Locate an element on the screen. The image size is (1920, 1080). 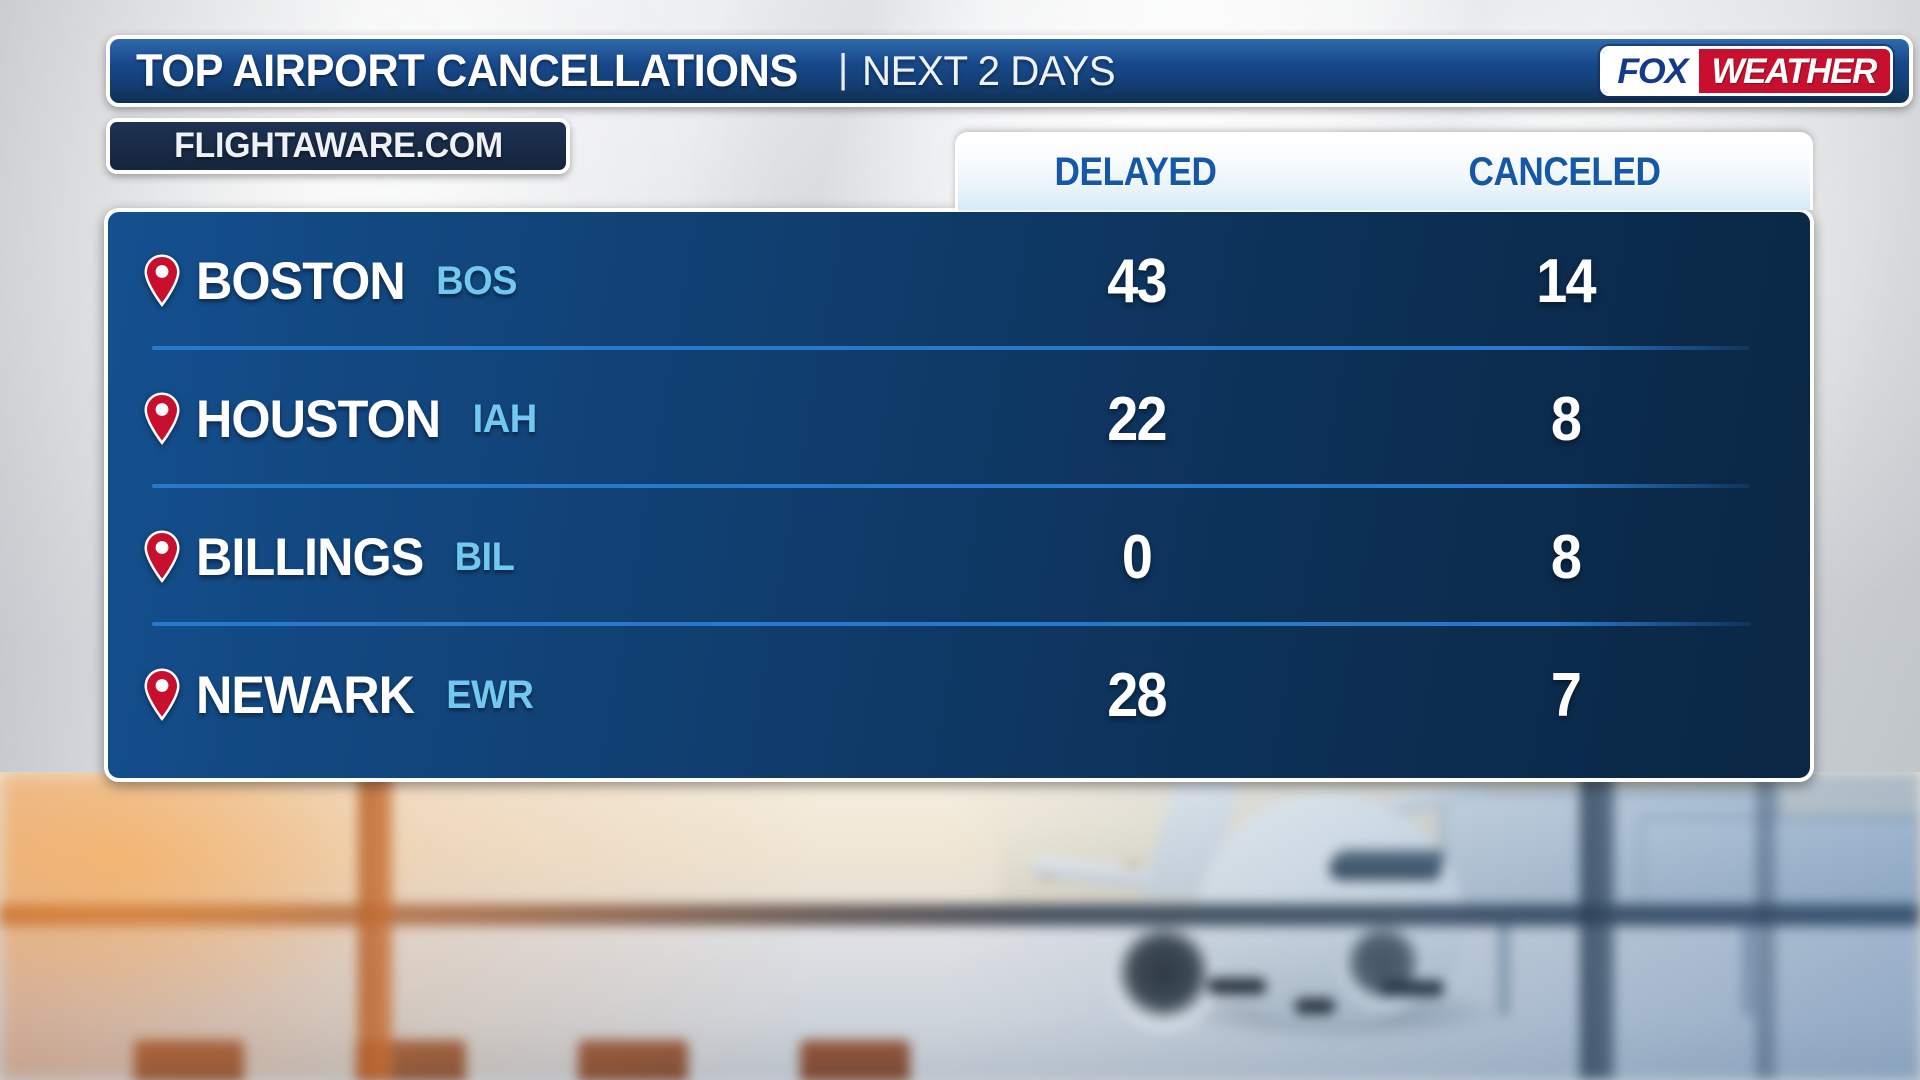
delayed-value: 22 is located at coordinates (1137, 419).